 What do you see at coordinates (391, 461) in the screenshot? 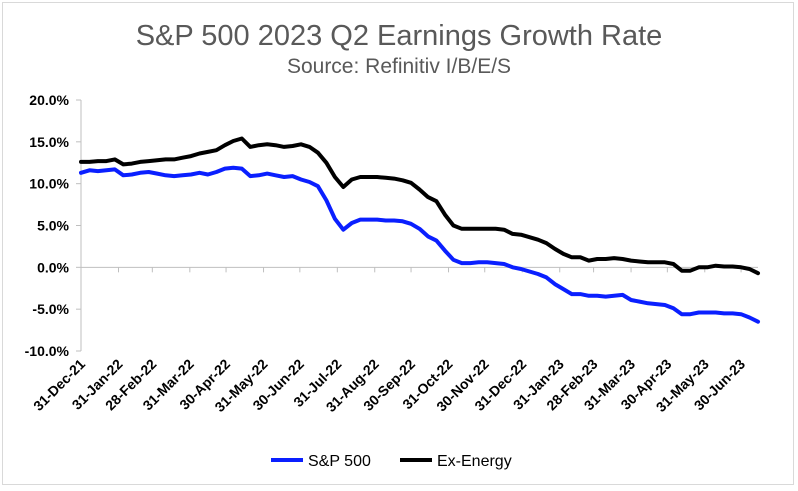
I see `legend: S&P 500 Ex-Energy` at bounding box center [391, 461].